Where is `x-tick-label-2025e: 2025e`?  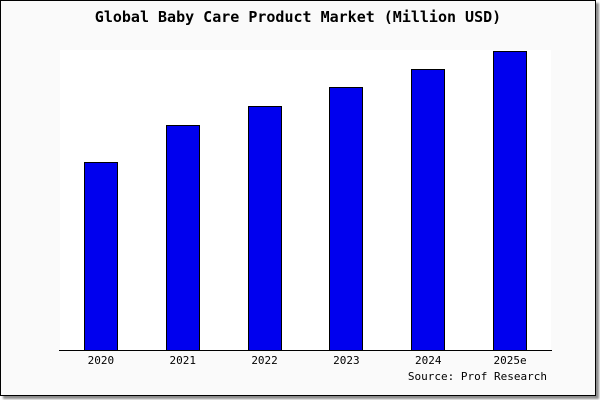 x-tick-label-2025e: 2025e is located at coordinates (510, 360).